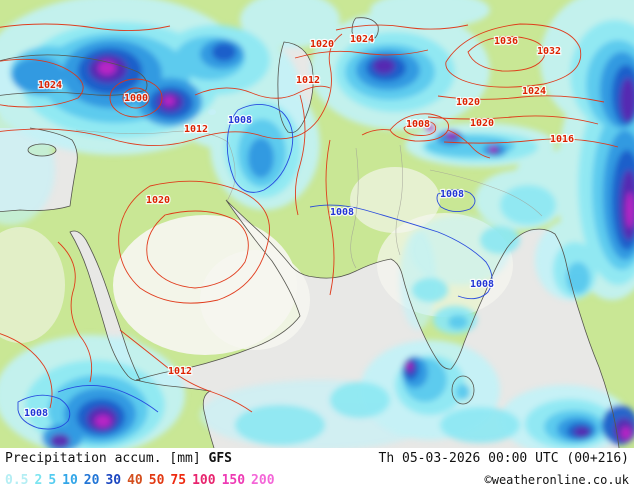  I want to click on legend-value-30: 30, so click(113, 480).